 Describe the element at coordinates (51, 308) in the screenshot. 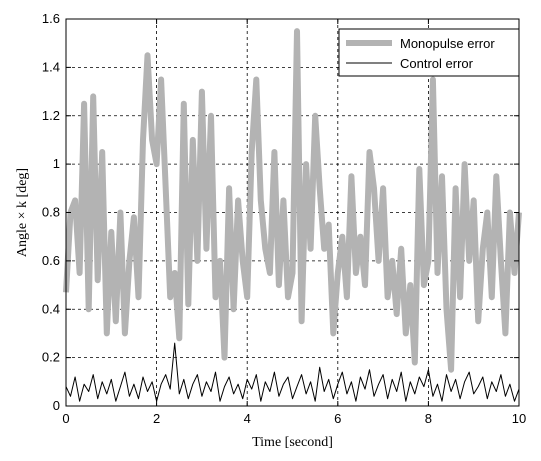

I see `y-tick-label: 0.4` at that location.